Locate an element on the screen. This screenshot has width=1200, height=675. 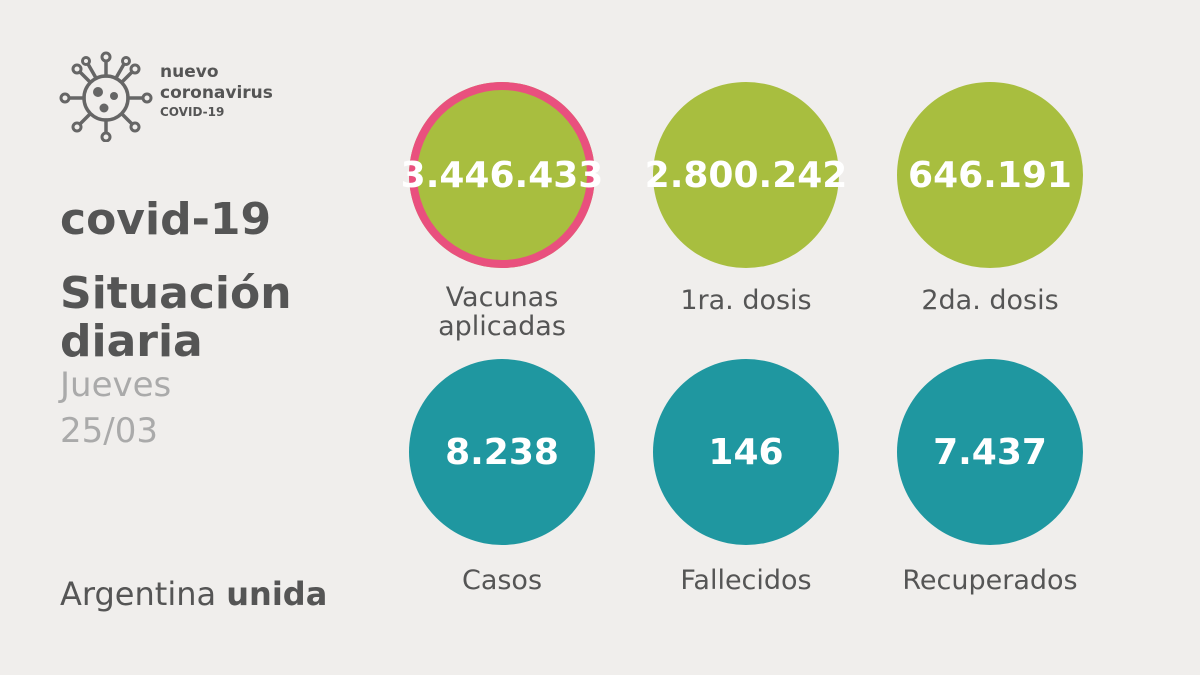
casos-value: 8.238 is located at coordinates (502, 452).